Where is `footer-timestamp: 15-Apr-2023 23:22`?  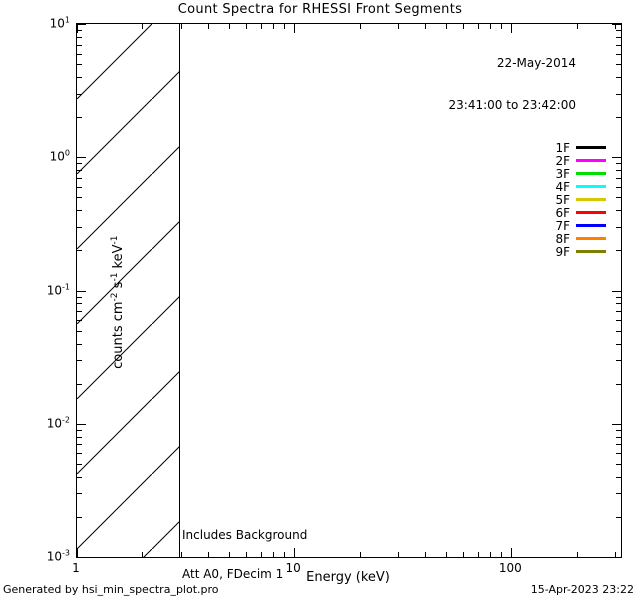
footer-timestamp: 15-Apr-2023 23:22 is located at coordinates (582, 589).